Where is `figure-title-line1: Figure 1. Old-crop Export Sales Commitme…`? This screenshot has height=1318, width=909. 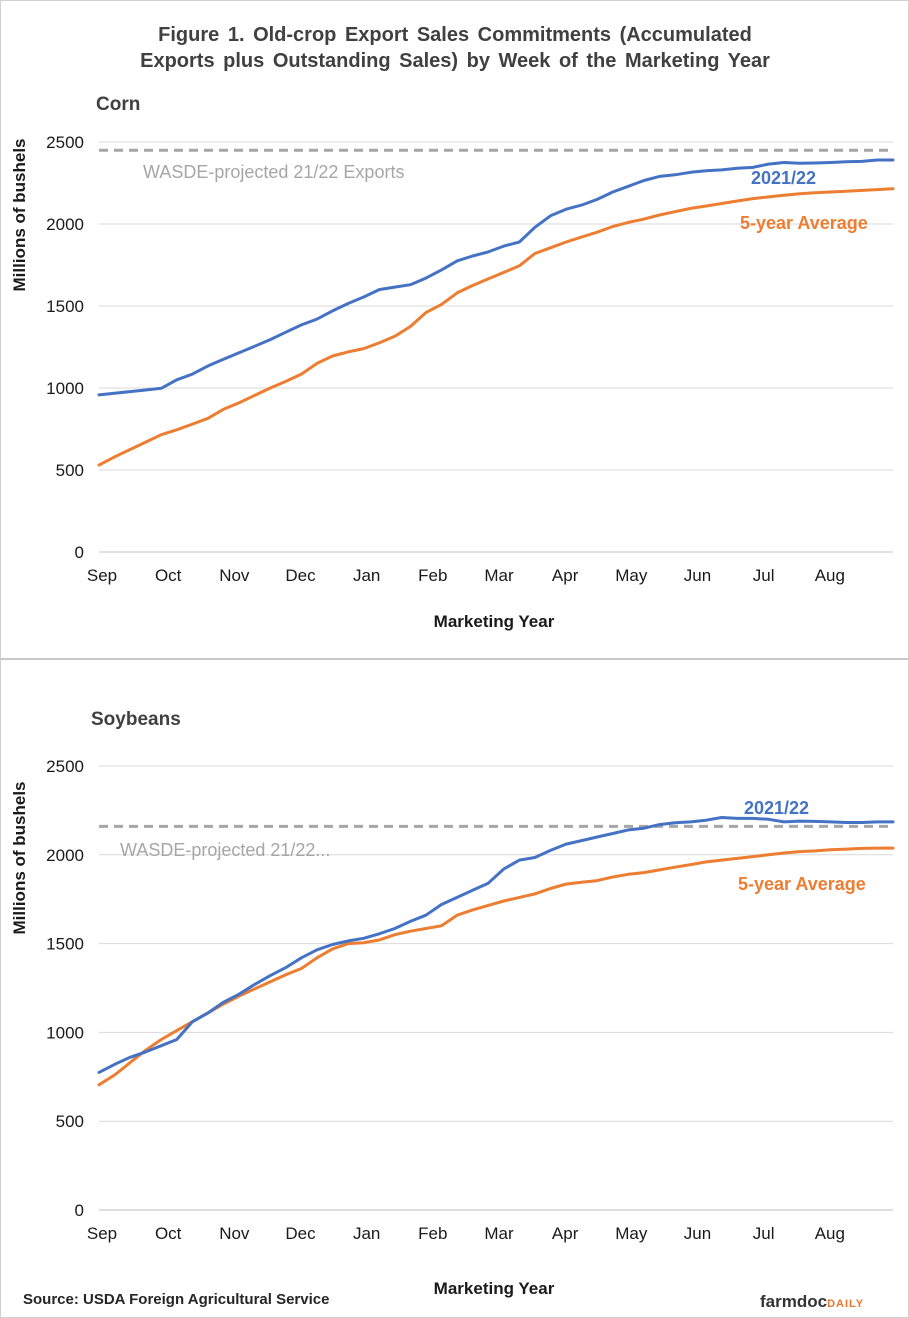
figure-title-line1: Figure 1. Old-crop Export Sales Commitme… is located at coordinates (455, 35).